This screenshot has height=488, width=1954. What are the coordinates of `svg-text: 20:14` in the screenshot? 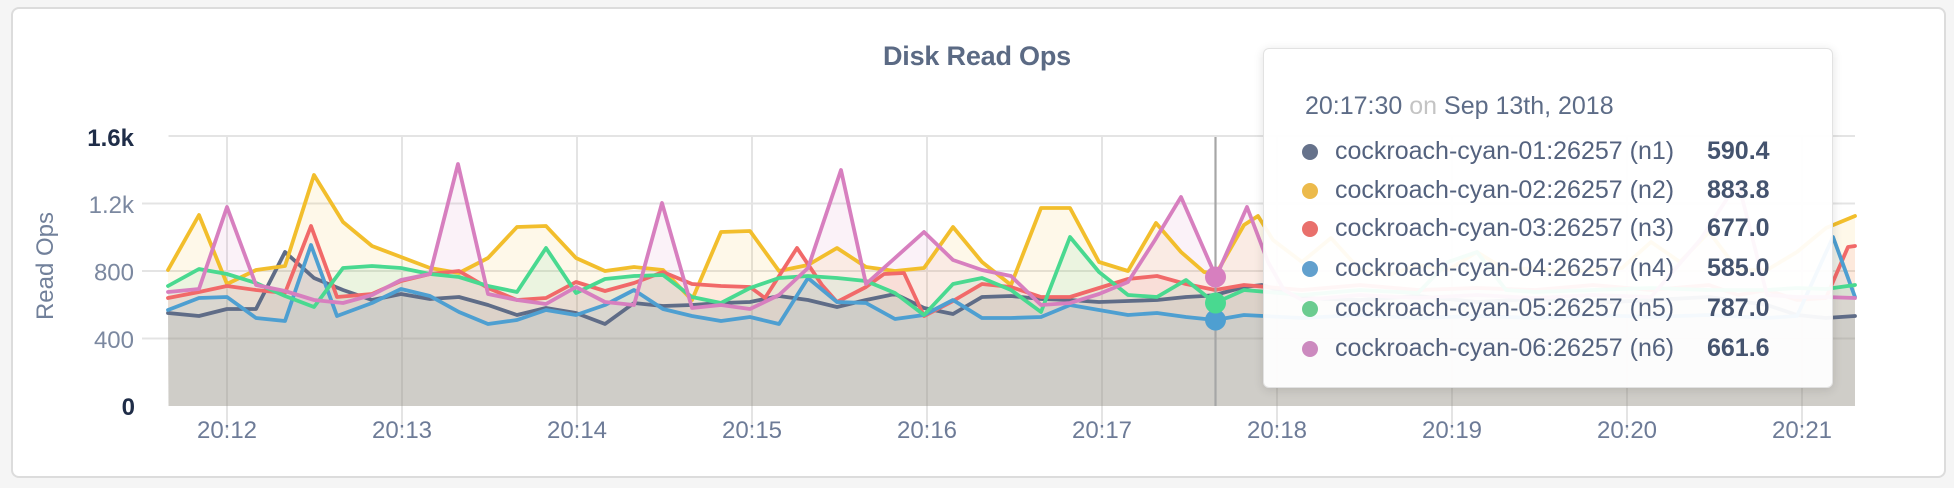 It's located at (577, 430).